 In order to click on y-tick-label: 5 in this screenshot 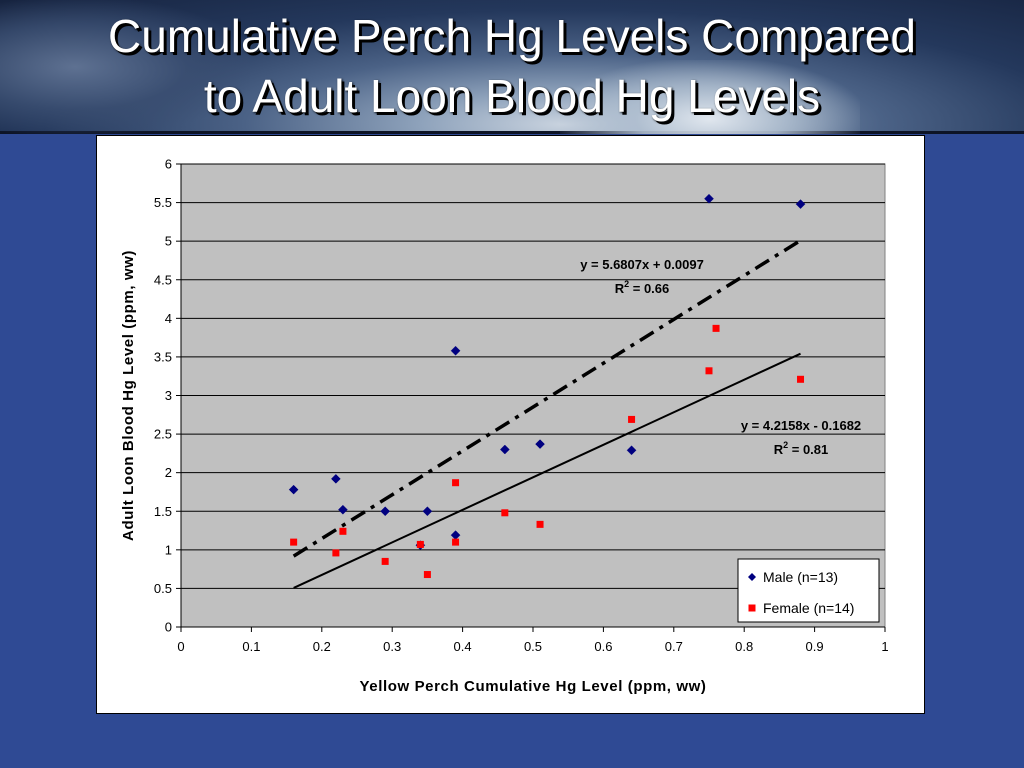, I will do `click(168, 241)`.